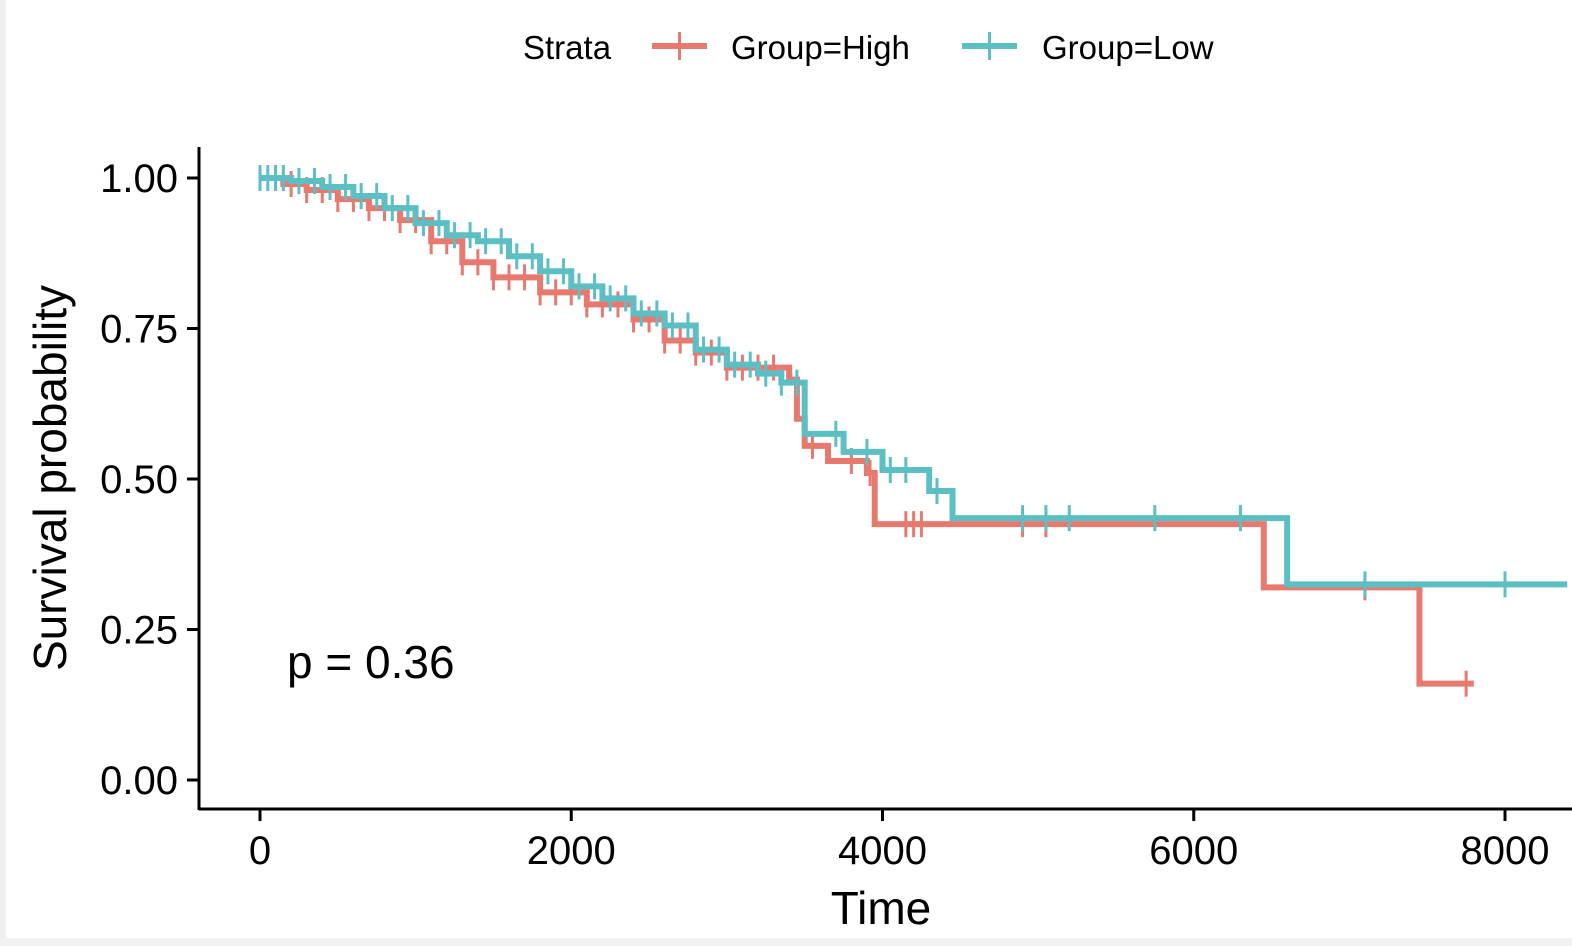 The width and height of the screenshot is (1572, 946). Describe the element at coordinates (820, 47) in the screenshot. I see `legend-label-high: Group=High` at that location.